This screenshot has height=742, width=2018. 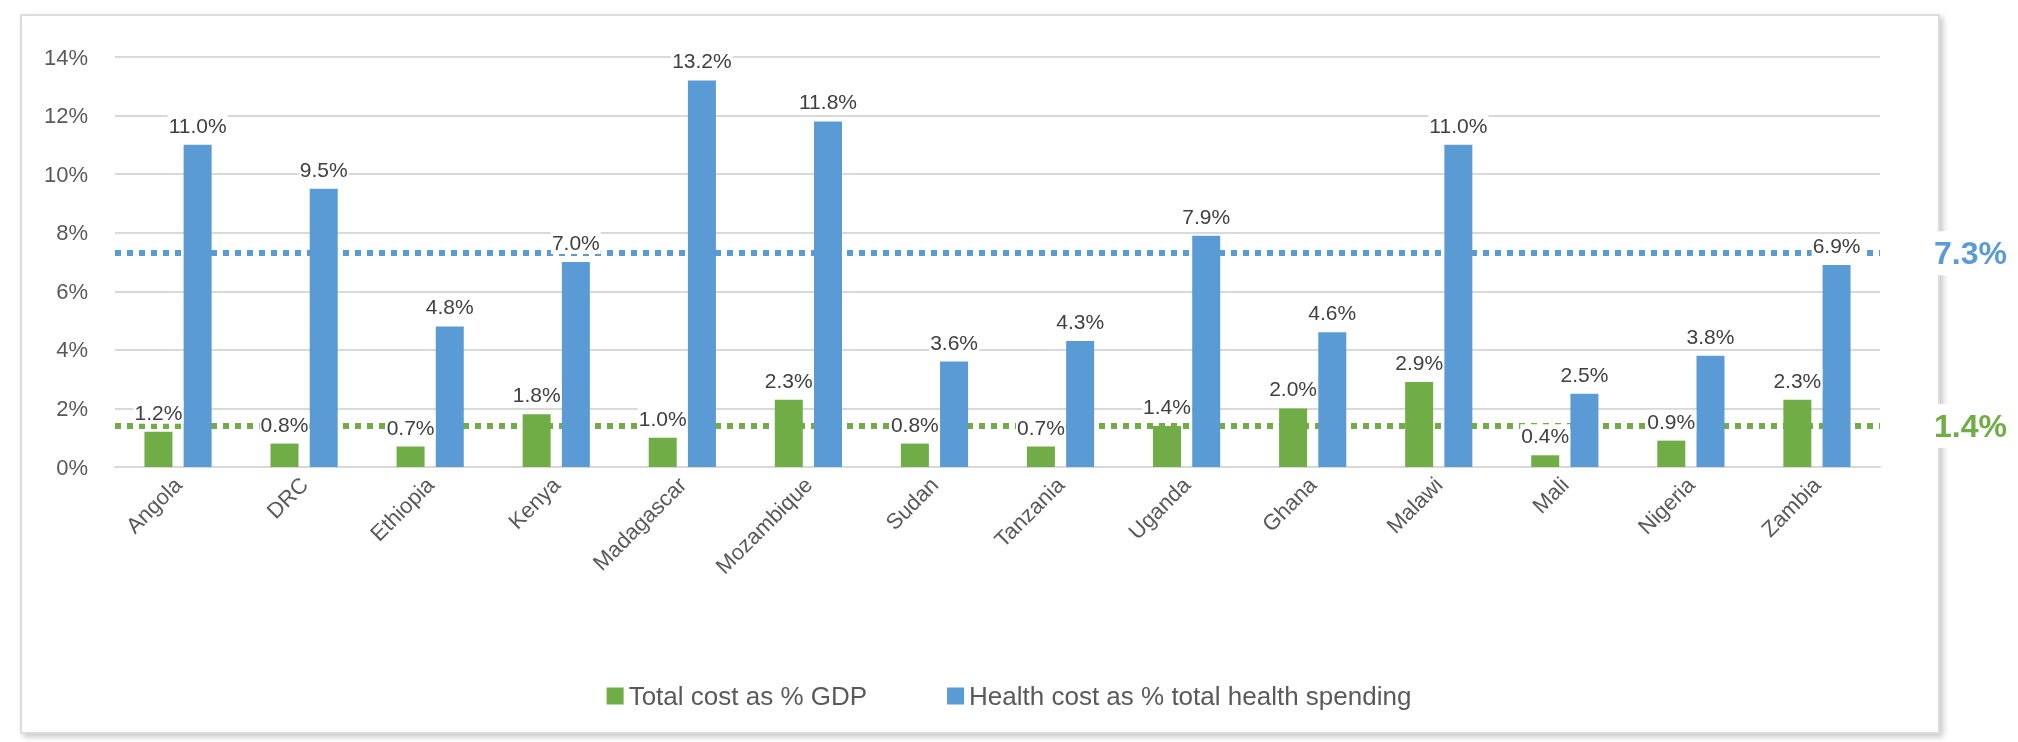 What do you see at coordinates (1206, 216) in the screenshot?
I see `data-label: 7.9%` at bounding box center [1206, 216].